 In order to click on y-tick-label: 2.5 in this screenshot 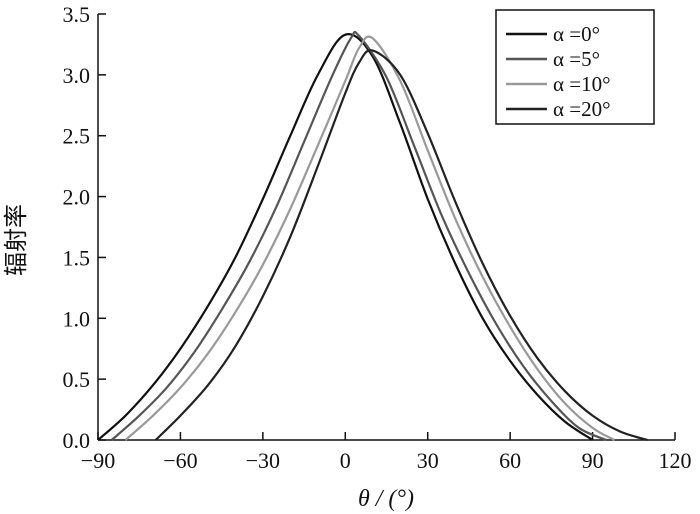, I will do `click(77, 136)`.